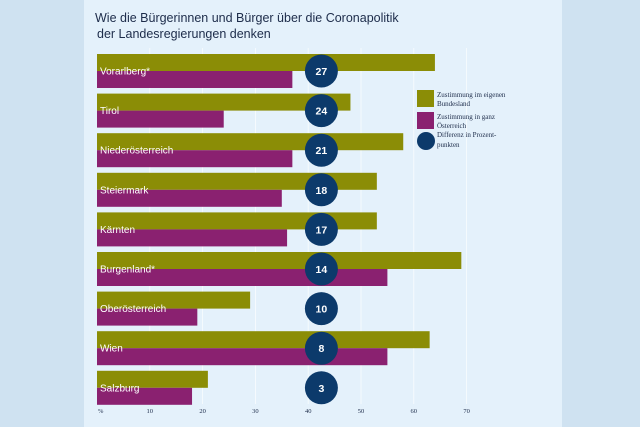 Image resolution: width=640 pixels, height=427 pixels. What do you see at coordinates (133, 309) in the screenshot?
I see `category-label-6: Oberösterreich` at bounding box center [133, 309].